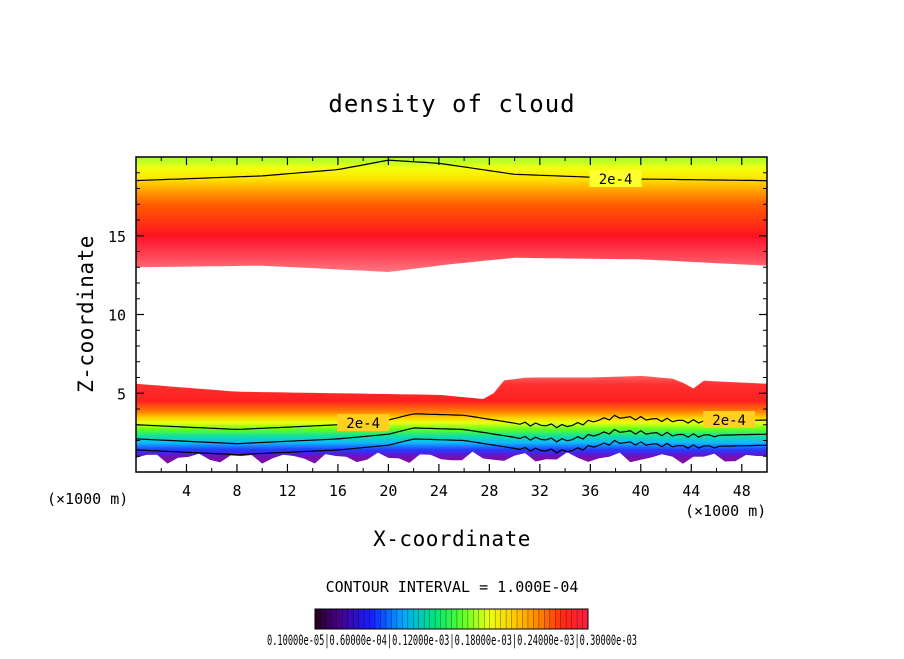 Image resolution: width=904 pixels, height=659 pixels. What do you see at coordinates (725, 511) in the screenshot?
I see `x-unit-right: (×1000 m)` at bounding box center [725, 511].